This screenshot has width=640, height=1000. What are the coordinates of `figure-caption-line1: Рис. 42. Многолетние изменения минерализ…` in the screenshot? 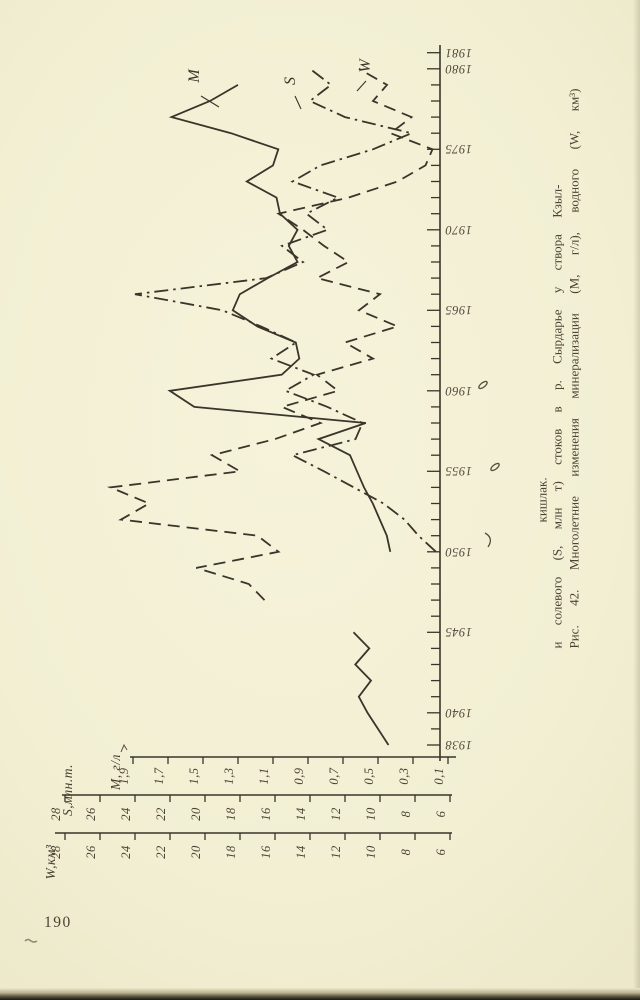 It's located at (574, 368).